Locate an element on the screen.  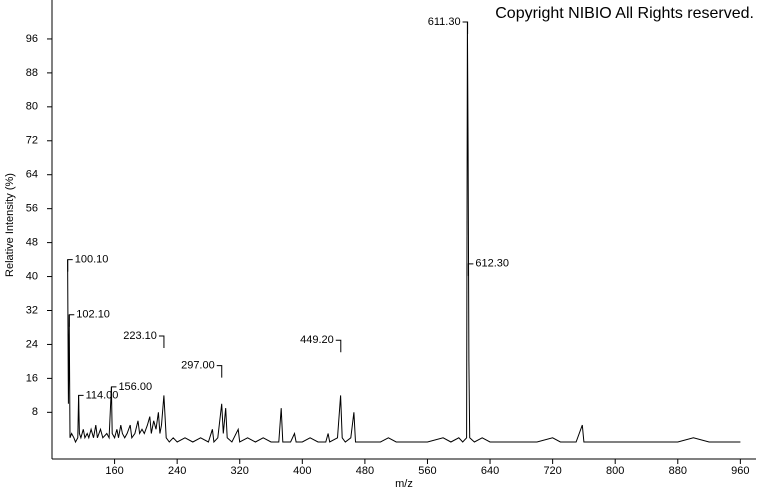
peak-label: 297.00 is located at coordinates (198, 366).